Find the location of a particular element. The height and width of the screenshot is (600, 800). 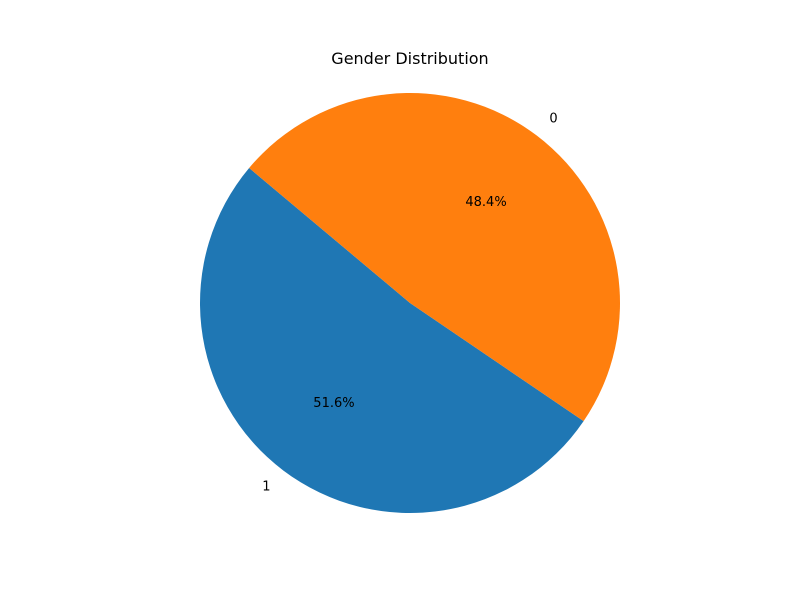

chart-title: Gender Distribution is located at coordinates (409, 58).